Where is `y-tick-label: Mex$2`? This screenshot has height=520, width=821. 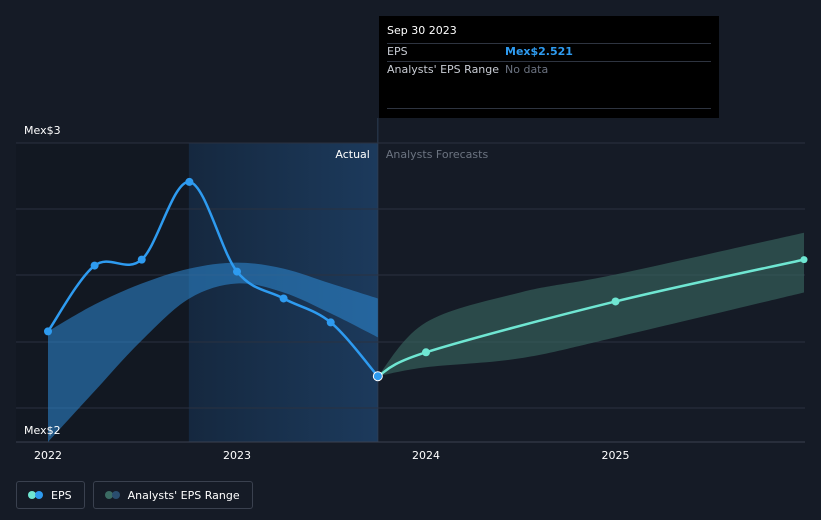 y-tick-label: Mex$2 is located at coordinates (42, 430).